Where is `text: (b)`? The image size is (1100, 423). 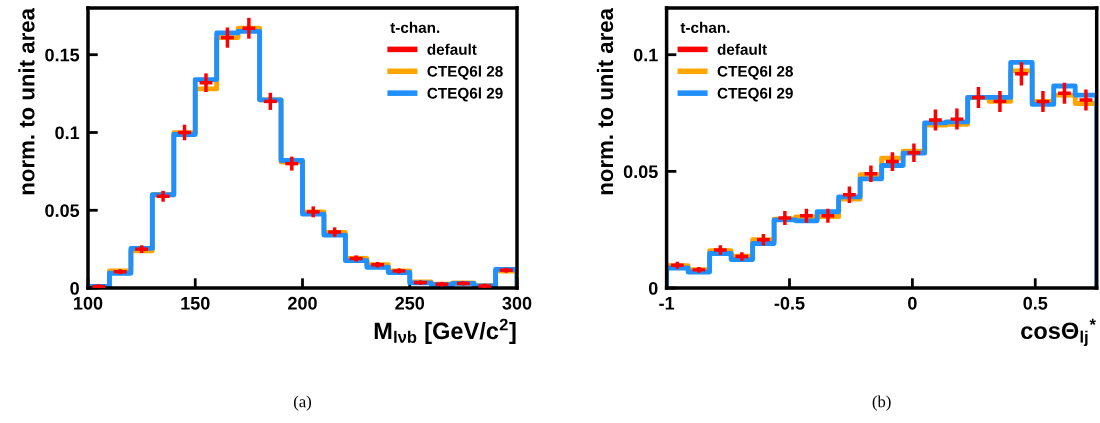 text: (b) is located at coordinates (881, 403).